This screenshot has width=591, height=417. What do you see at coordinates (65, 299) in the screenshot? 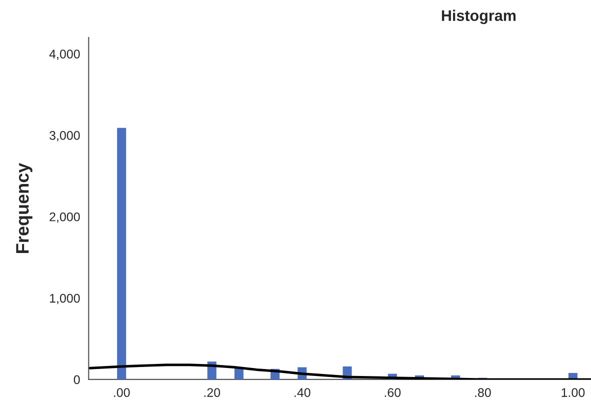
I see `y-tick-label: 1,000` at bounding box center [65, 299].